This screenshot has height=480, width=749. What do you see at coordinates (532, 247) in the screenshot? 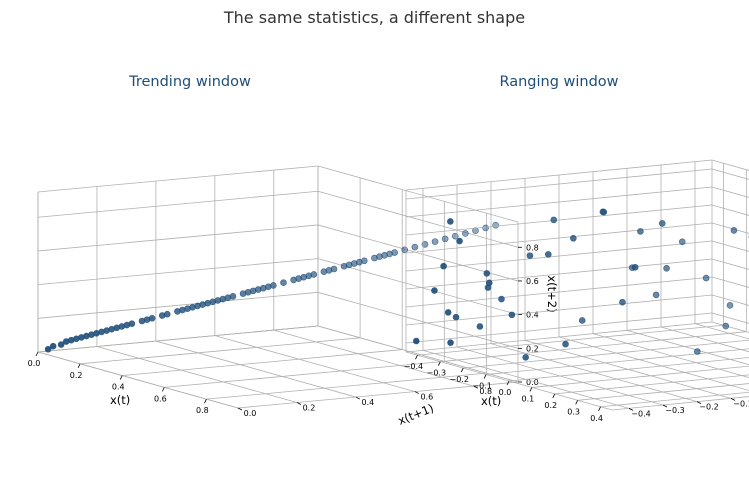
I see `z-tick-label: 0.8` at bounding box center [532, 247].